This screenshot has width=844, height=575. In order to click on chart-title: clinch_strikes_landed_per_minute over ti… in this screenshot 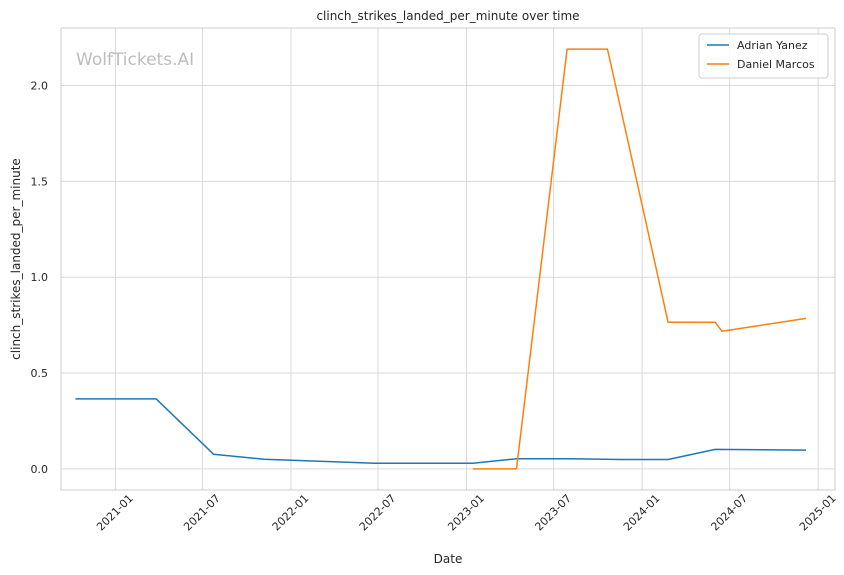, I will do `click(447, 16)`.